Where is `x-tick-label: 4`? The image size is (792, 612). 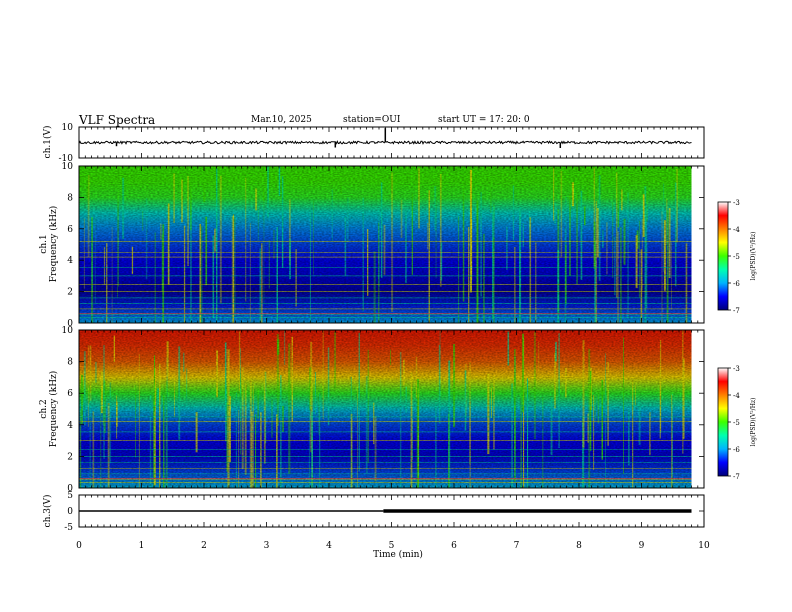 x-tick-label: 4 is located at coordinates (329, 546).